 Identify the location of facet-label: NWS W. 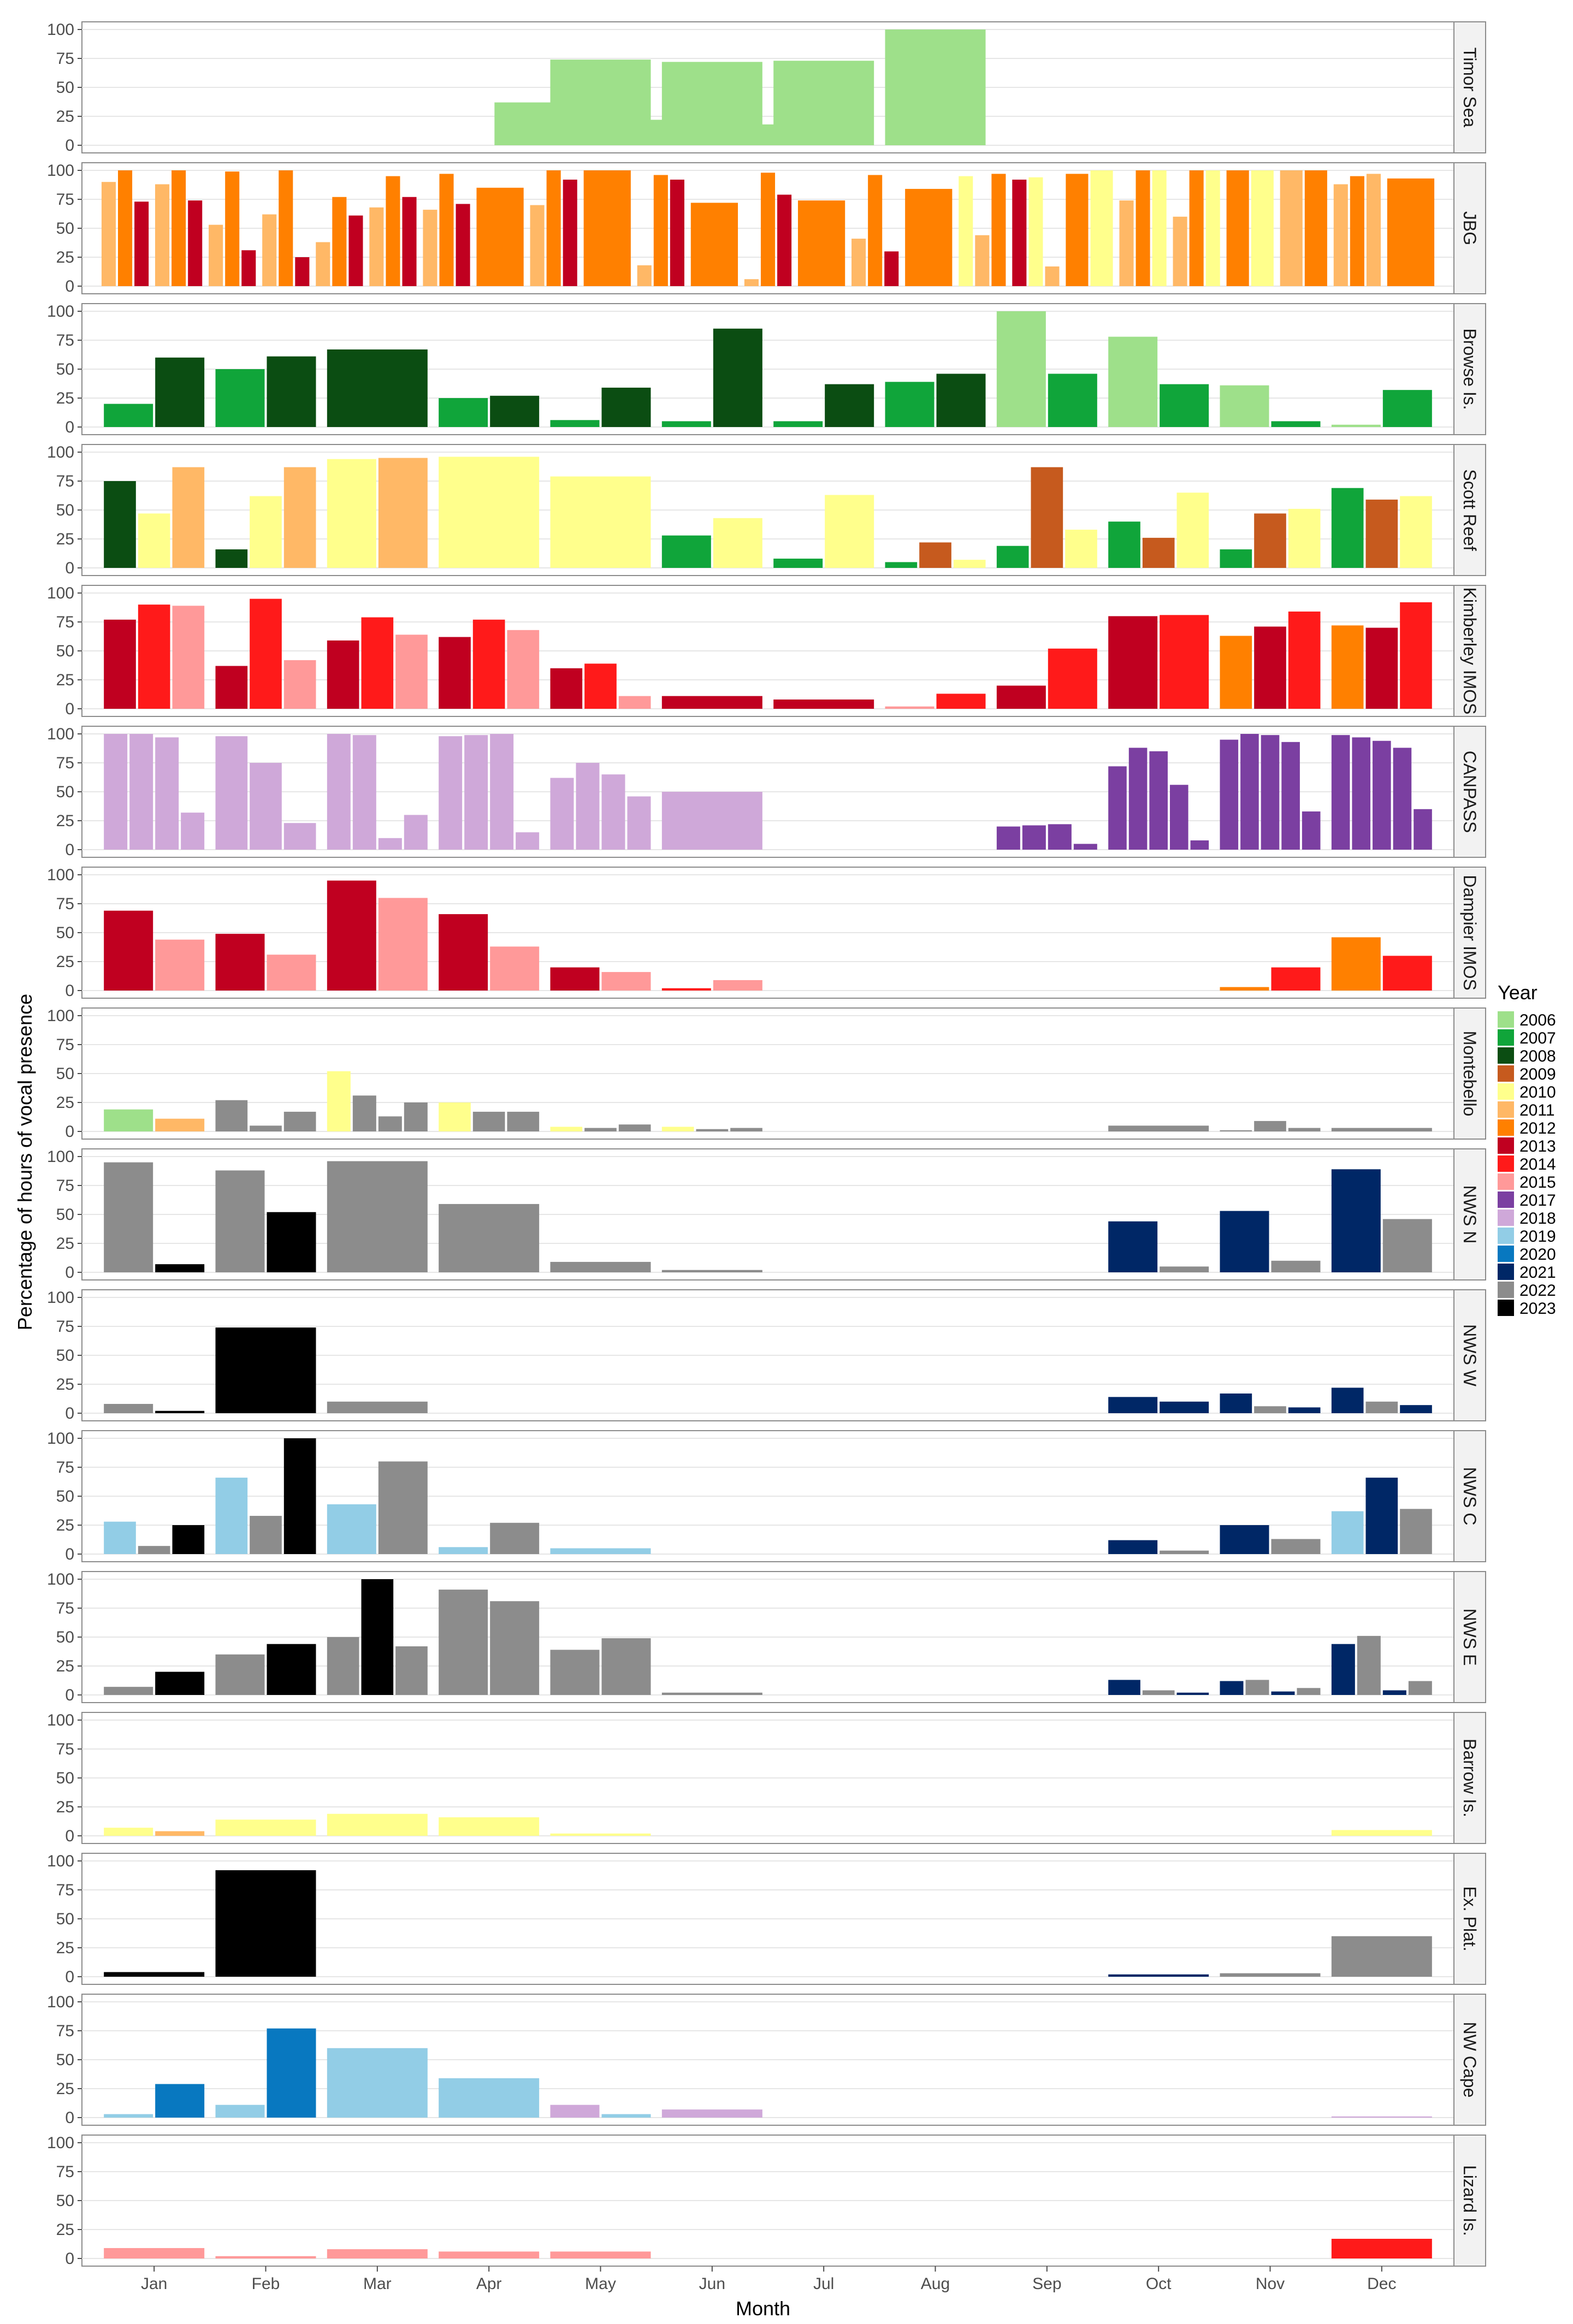
(1470, 1355).